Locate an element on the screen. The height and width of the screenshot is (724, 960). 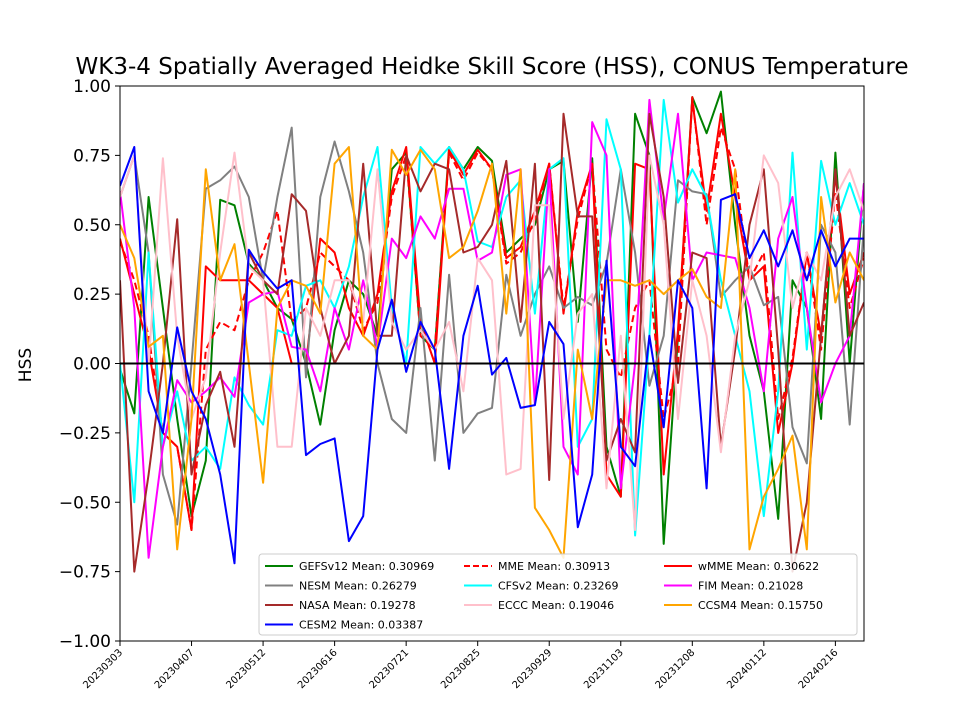
legend-label: MME Mean: 0.30913 is located at coordinates (554, 566).